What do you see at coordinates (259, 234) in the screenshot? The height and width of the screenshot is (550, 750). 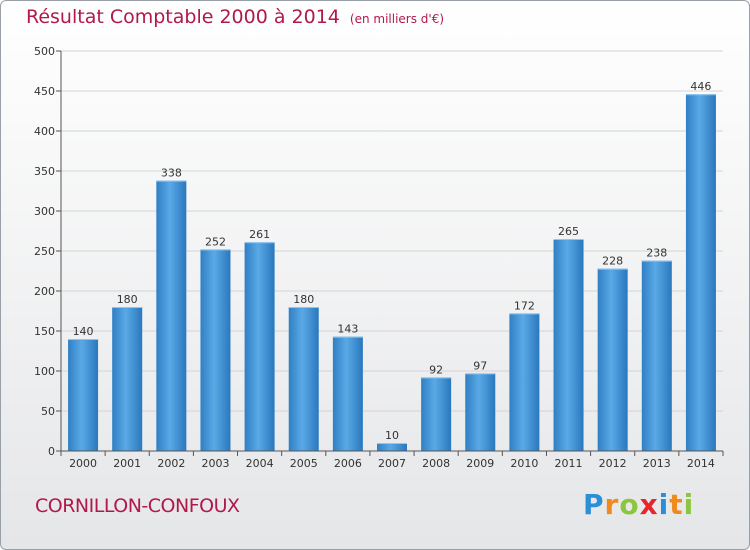 I see `value-label: 261` at bounding box center [259, 234].